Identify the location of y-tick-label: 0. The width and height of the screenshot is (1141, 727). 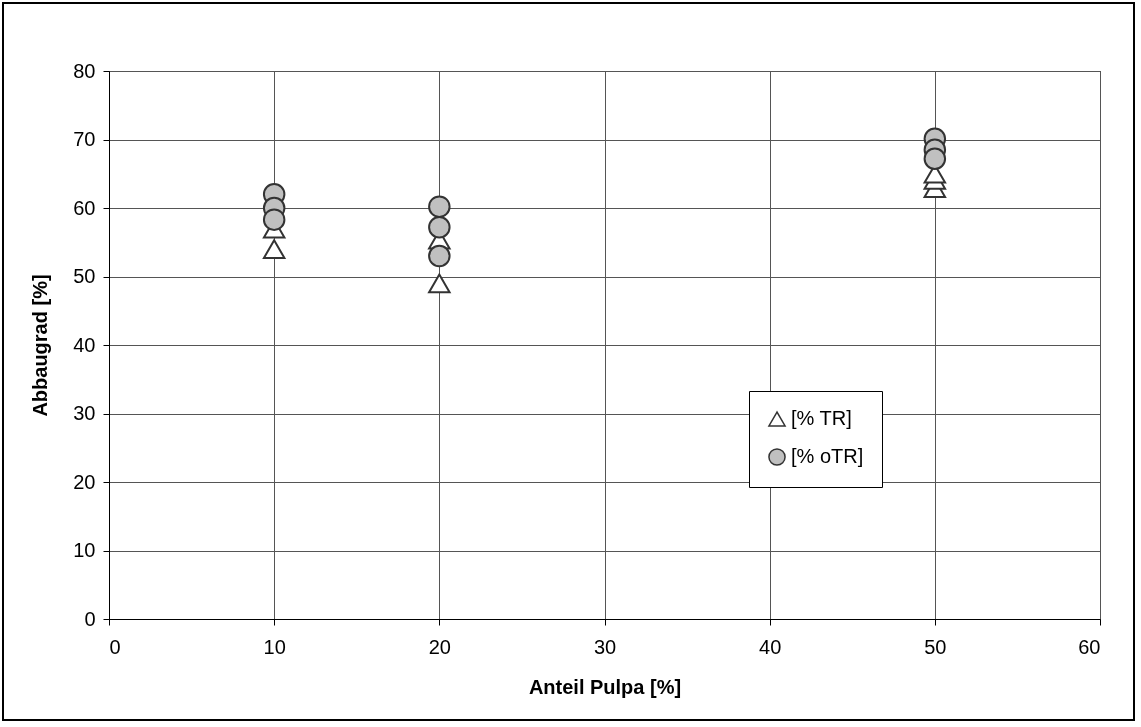
(90, 618).